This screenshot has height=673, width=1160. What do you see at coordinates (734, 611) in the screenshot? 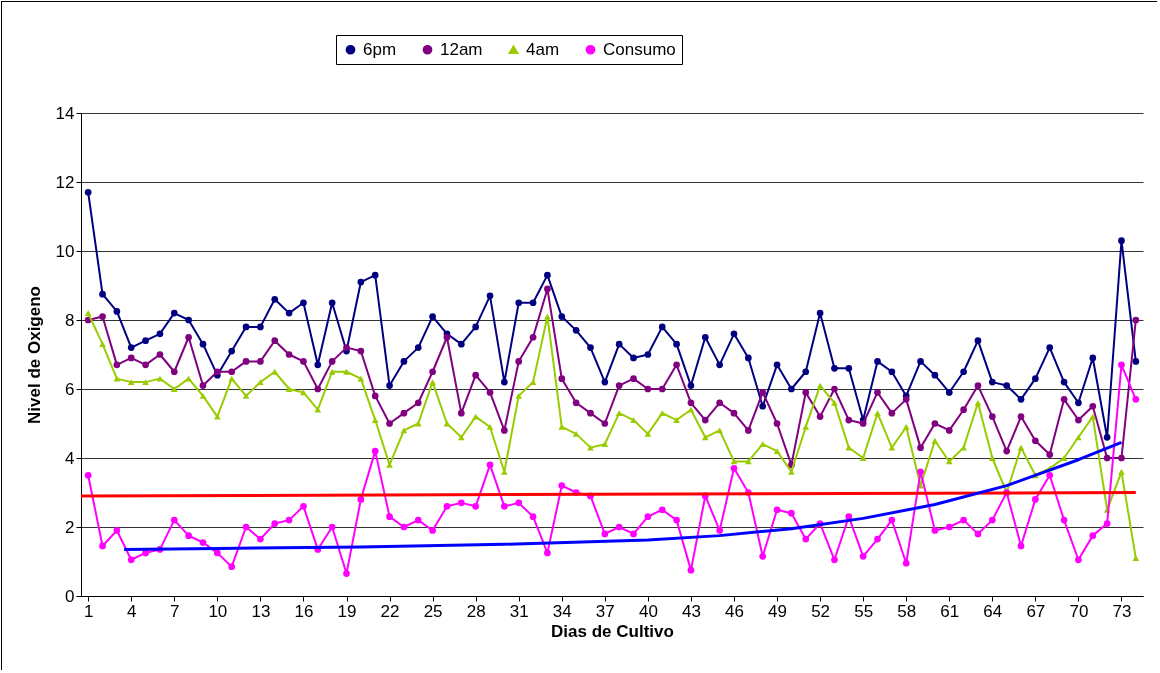
I see `x-tick-label: 46` at bounding box center [734, 611].